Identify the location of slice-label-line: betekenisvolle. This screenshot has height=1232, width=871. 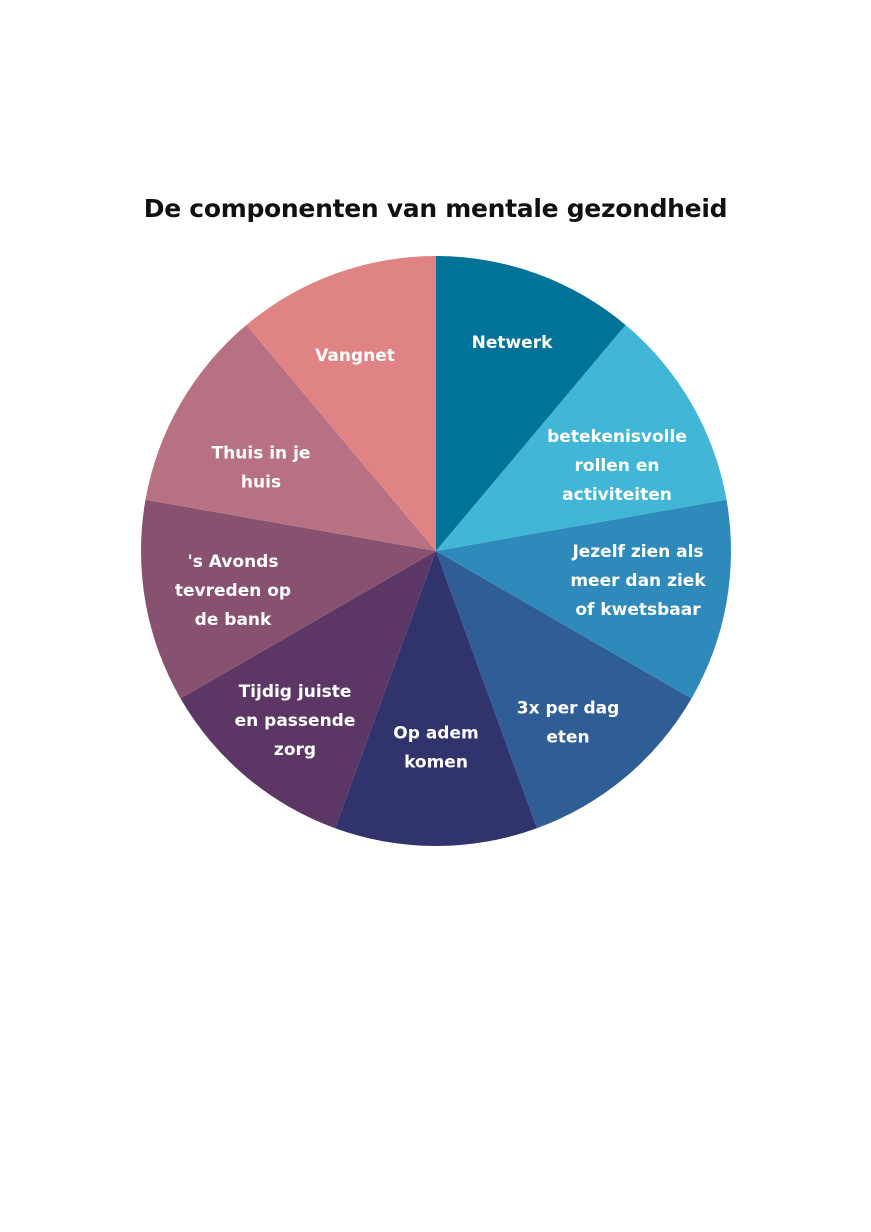
(617, 437).